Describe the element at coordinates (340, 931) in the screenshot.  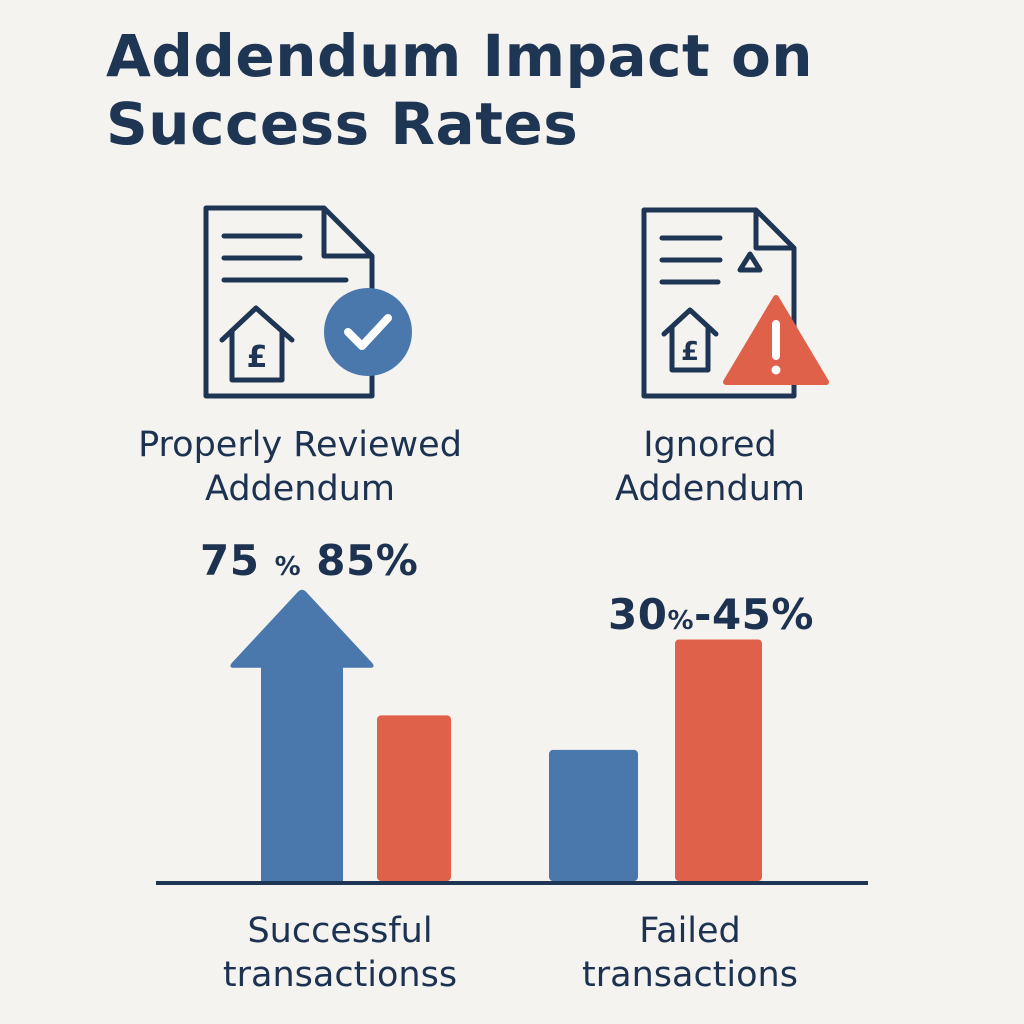
I see `category-successful-line1: Successful` at that location.